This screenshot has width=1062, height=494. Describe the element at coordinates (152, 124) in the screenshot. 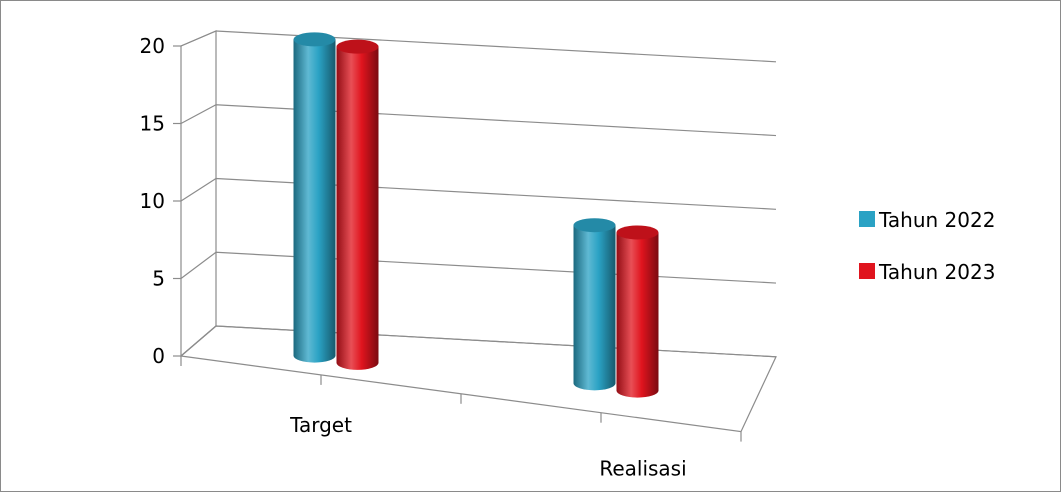

I see `y-tick-label: 15` at that location.